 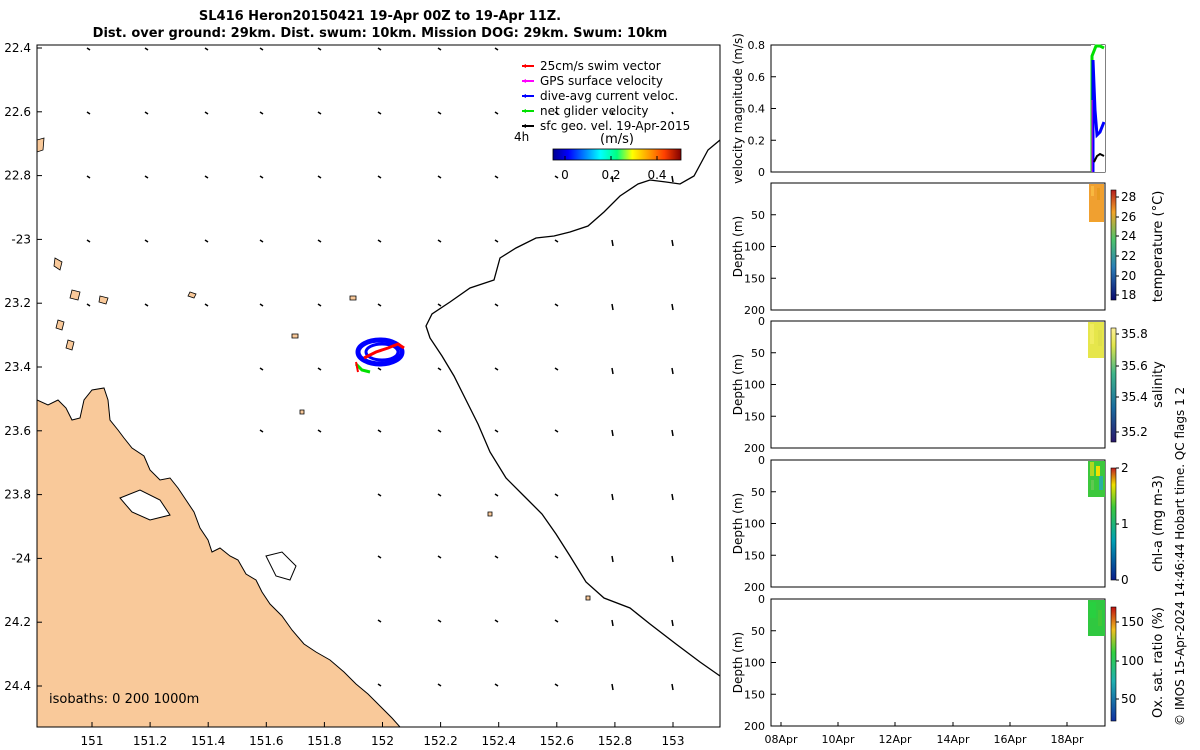 I want to click on colorbar-tick-label: 2, so click(x=1125, y=468).